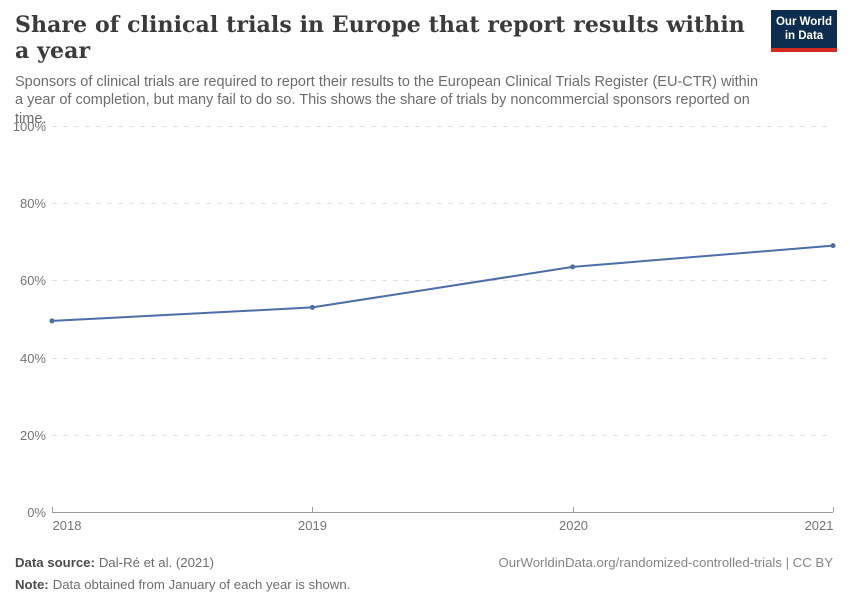  What do you see at coordinates (425, 576) in the screenshot?
I see `chart-footer: Data source: Dal-Ré et al. (2021) Note` at bounding box center [425, 576].